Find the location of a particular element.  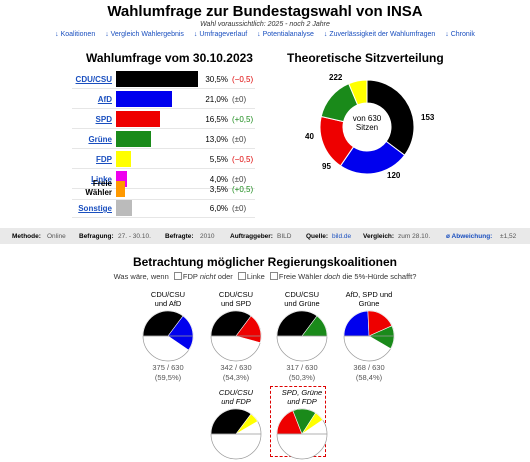

survey-row: Freie Wähler 3,5% (+0,5) is located at coordinates (163, 189).